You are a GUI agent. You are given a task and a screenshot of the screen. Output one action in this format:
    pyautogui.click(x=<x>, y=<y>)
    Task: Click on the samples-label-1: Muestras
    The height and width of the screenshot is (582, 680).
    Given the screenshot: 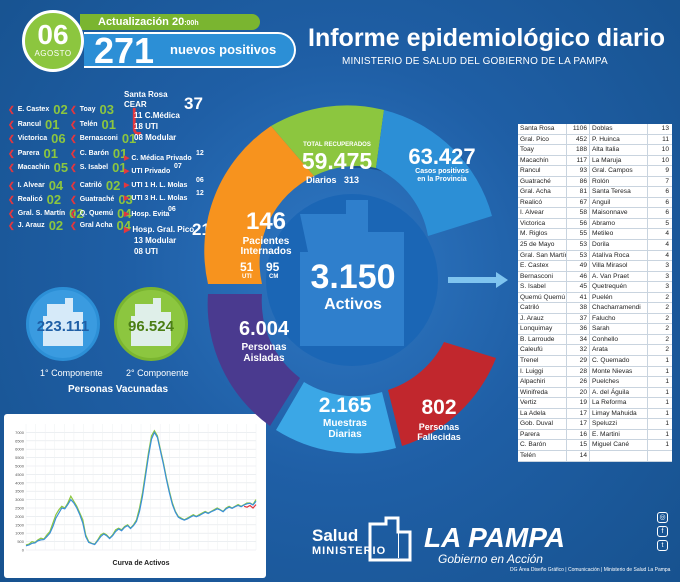 What is the action you would take?
    pyautogui.click(x=345, y=423)
    